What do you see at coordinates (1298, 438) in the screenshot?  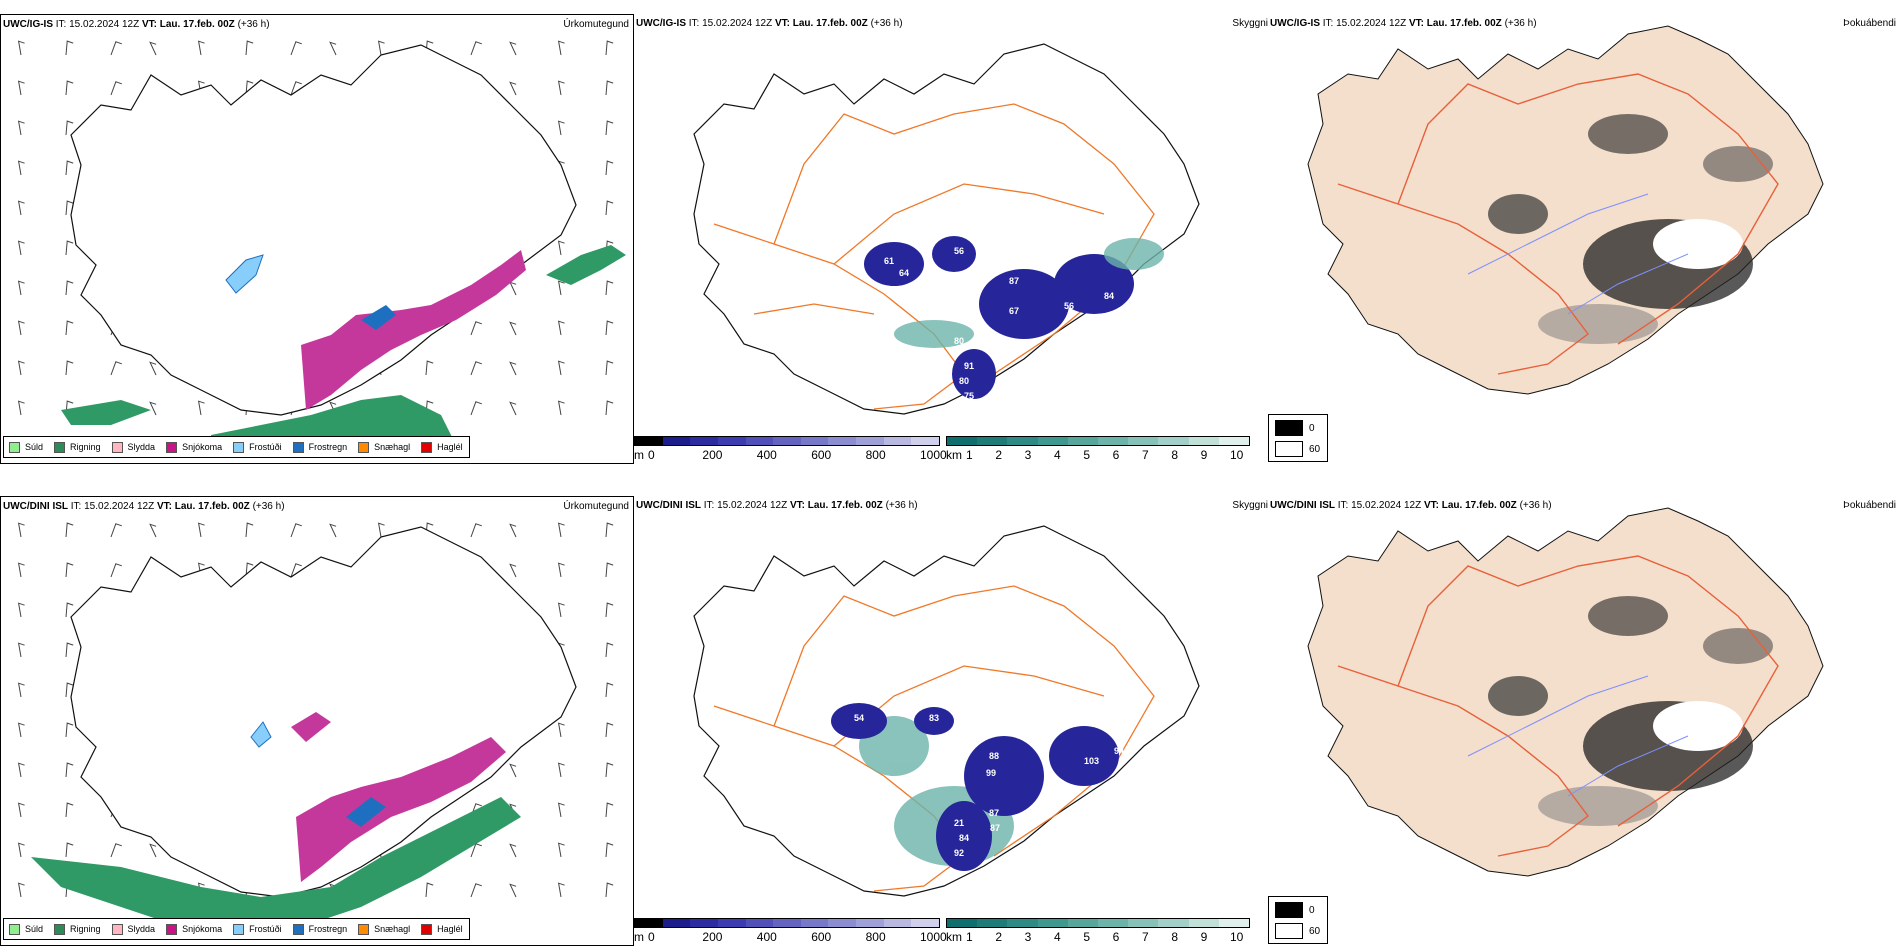 I see `fog-legend: 0 60` at bounding box center [1298, 438].